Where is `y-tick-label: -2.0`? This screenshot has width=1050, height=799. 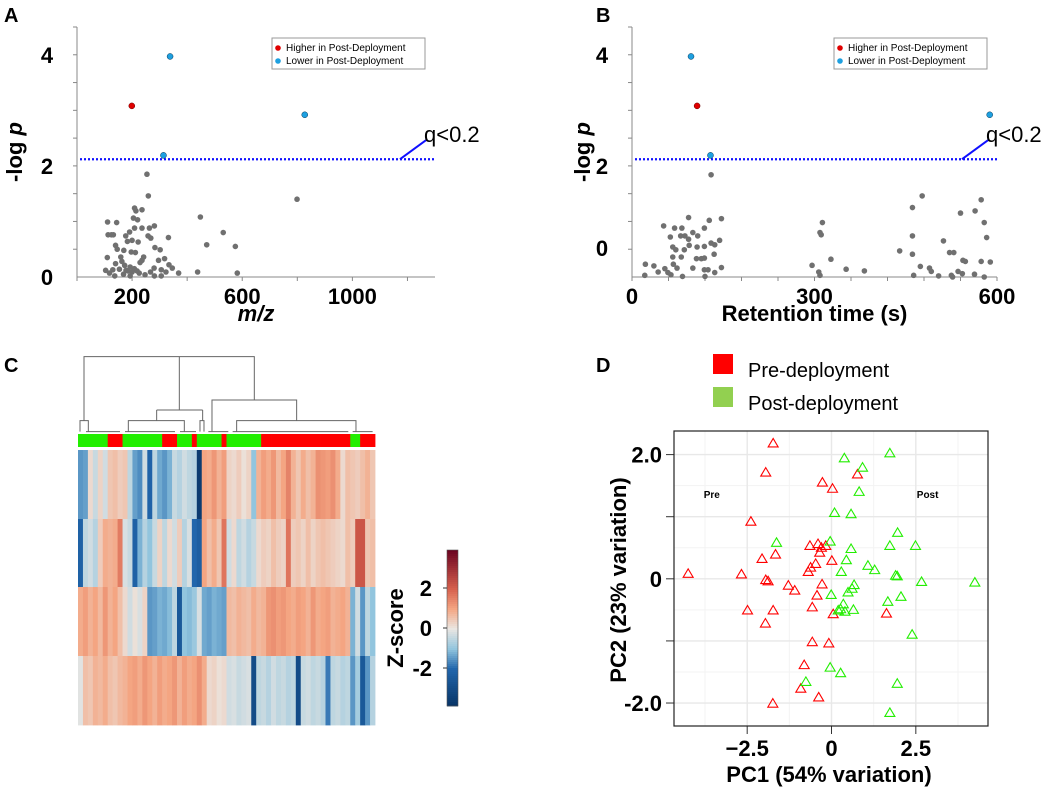 y-tick-label: -2.0 is located at coordinates (643, 703).